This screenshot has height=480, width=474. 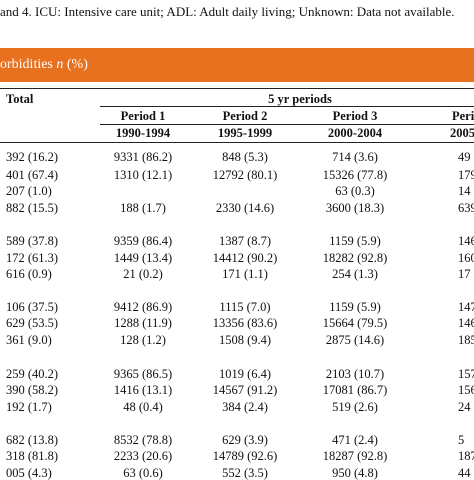 What do you see at coordinates (143, 390) in the screenshot?
I see `table-cell: 1416 (13.1)` at bounding box center [143, 390].